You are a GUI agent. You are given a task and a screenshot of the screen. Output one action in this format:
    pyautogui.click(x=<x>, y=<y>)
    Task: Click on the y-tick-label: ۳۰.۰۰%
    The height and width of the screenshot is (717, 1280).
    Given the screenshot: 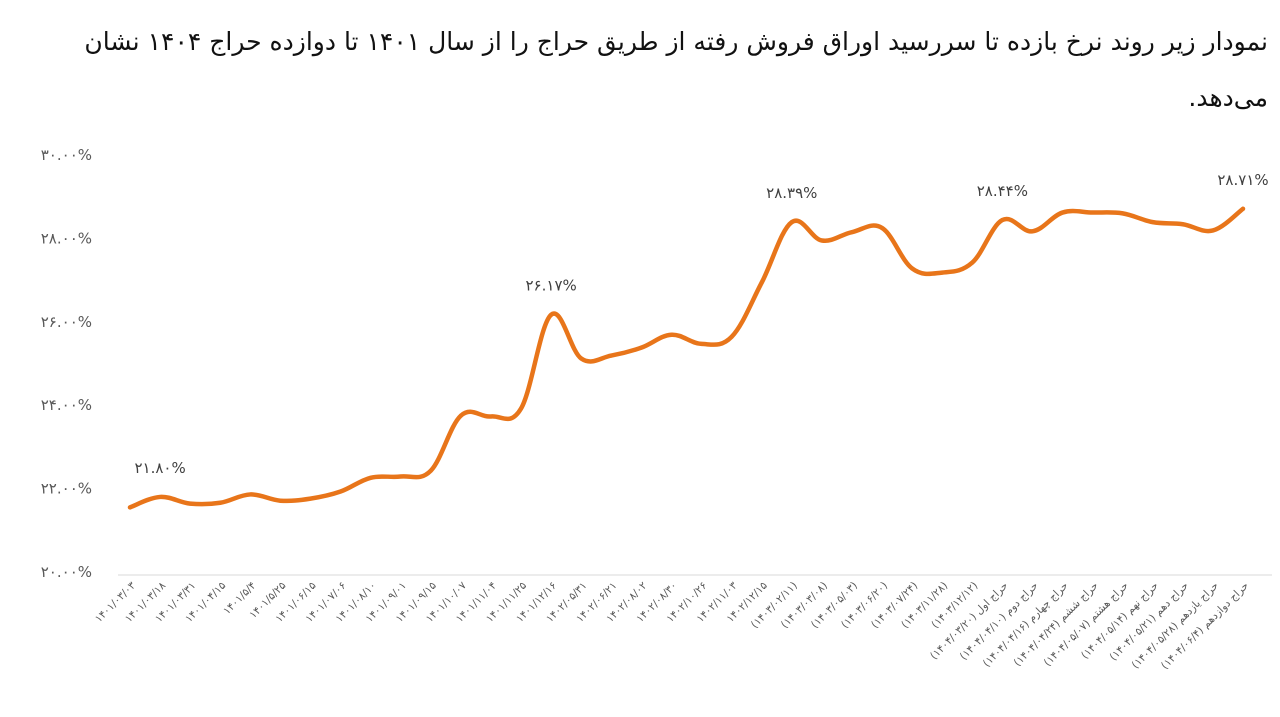 What is the action you would take?
    pyautogui.click(x=66, y=155)
    